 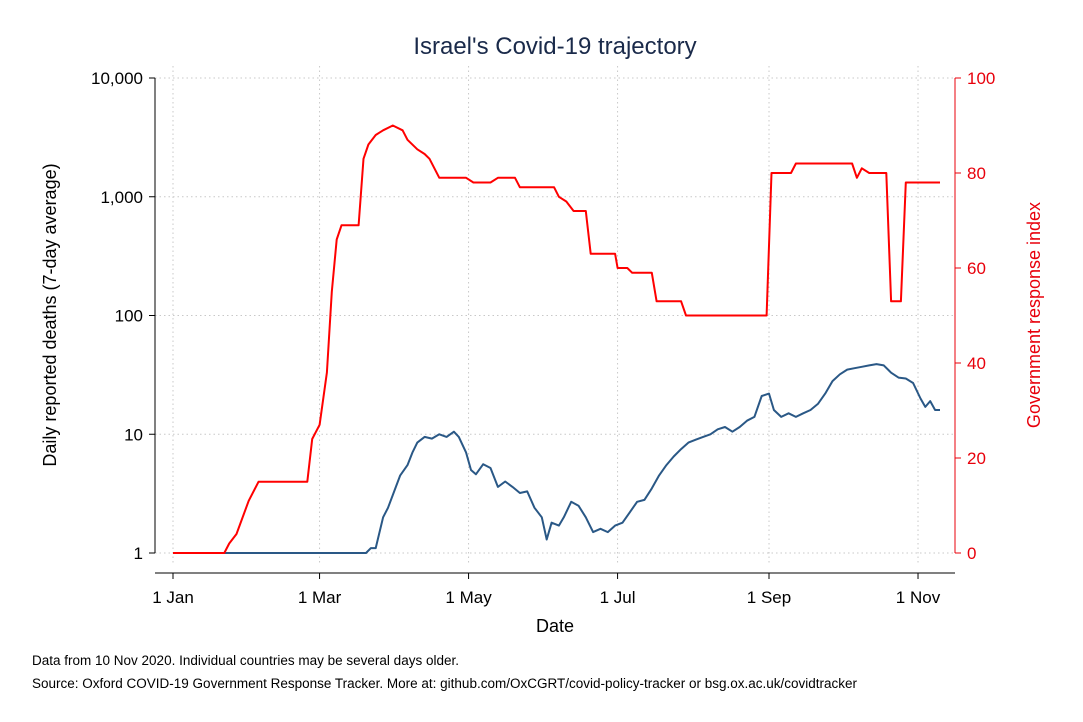 I want to click on y-right-tick-label: 100, so click(x=981, y=78).